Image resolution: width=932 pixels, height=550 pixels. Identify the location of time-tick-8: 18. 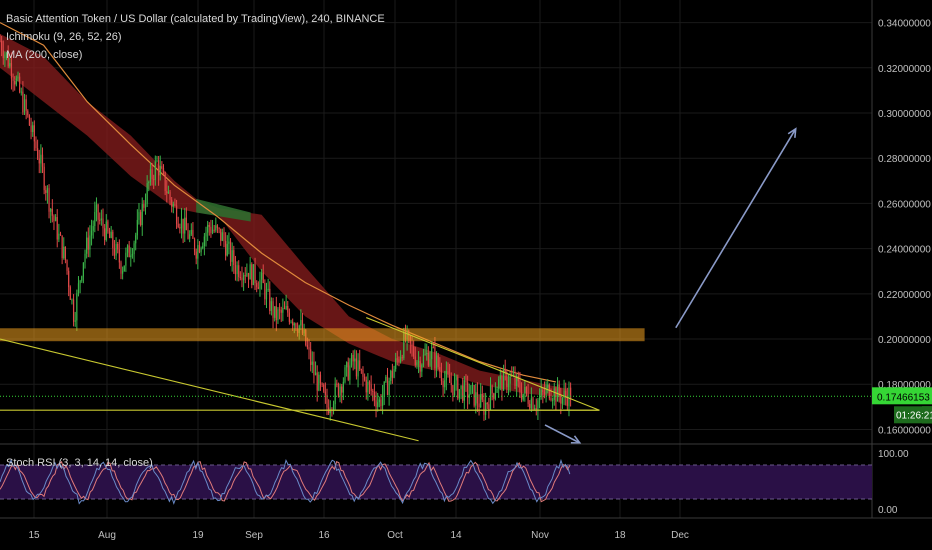
(620, 535).